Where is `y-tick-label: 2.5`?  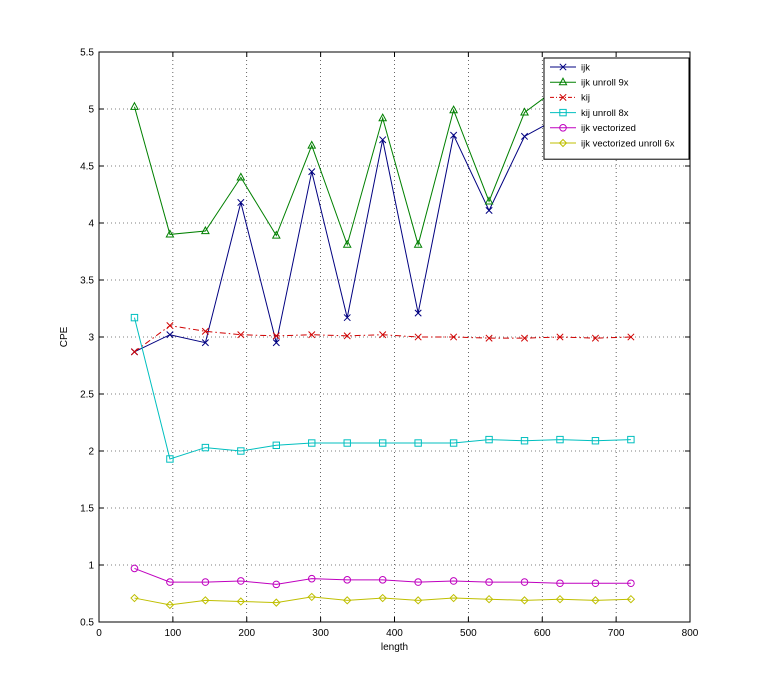
y-tick-label: 2.5 is located at coordinates (87, 395).